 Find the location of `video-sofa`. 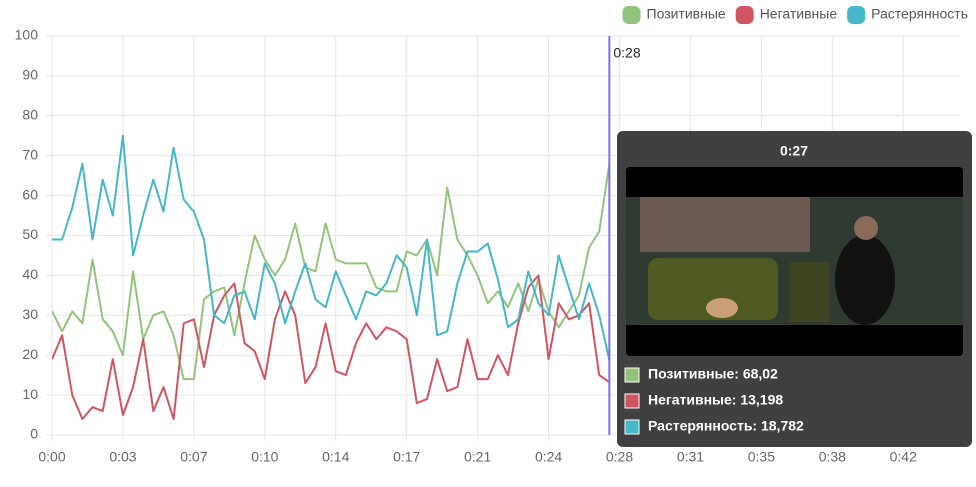

video-sofa is located at coordinates (713, 289).